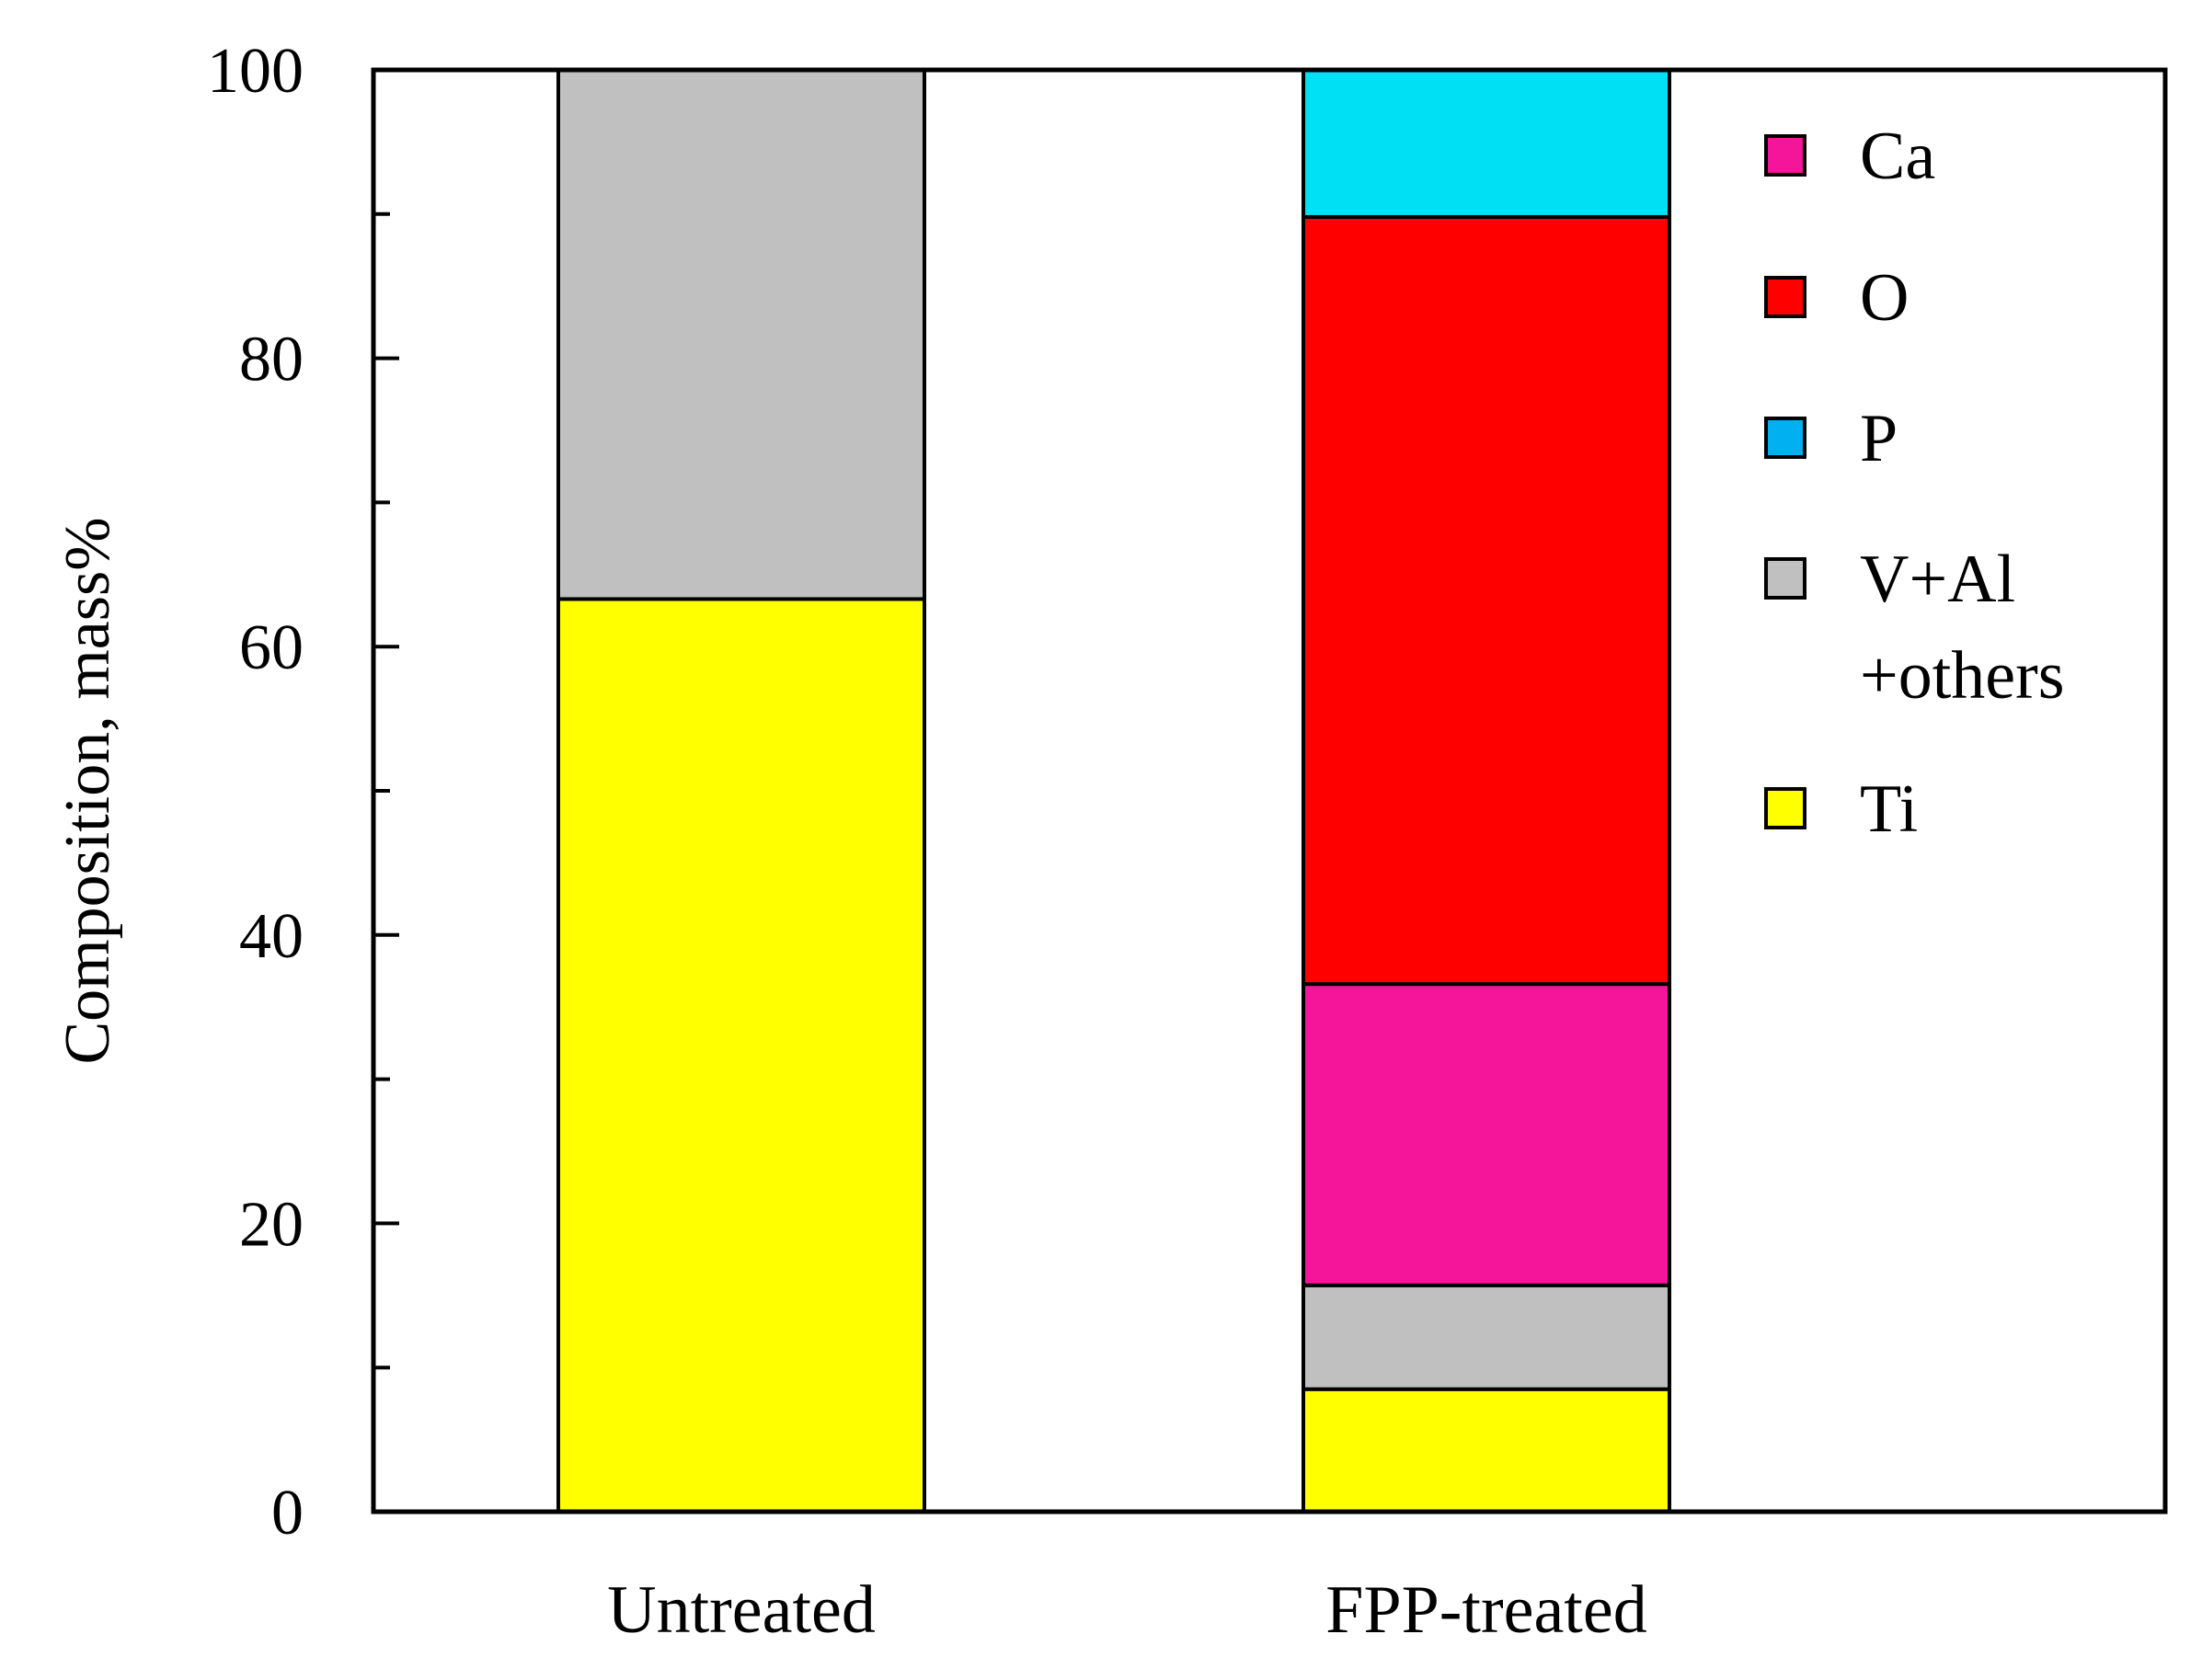 This screenshot has width=2202, height=1680. Describe the element at coordinates (1897, 156) in the screenshot. I see `legend-label: Ca` at that location.